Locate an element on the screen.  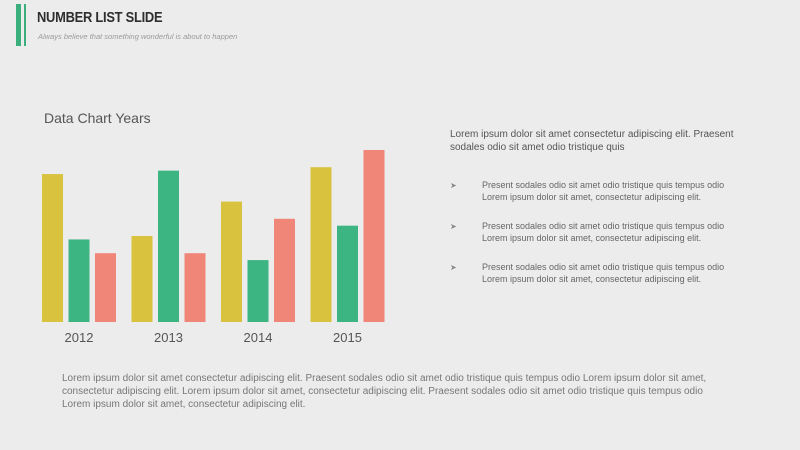
slide-title: NUMBER LIST SLIDE is located at coordinates (100, 17).